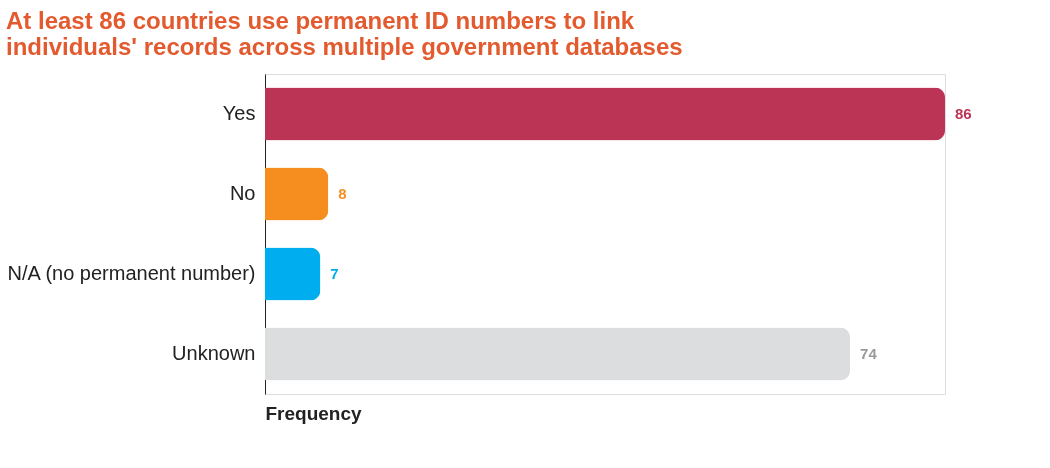 The height and width of the screenshot is (468, 1050). I want to click on data-label: 74, so click(869, 353).